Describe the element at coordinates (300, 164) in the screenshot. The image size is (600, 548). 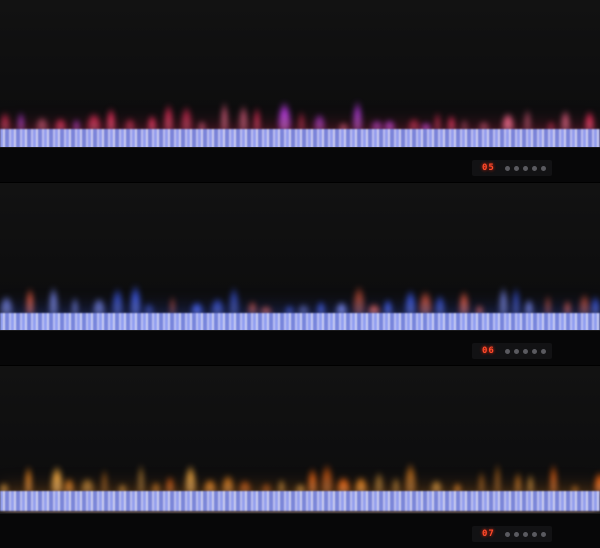
I see `control-bar: 05` at that location.